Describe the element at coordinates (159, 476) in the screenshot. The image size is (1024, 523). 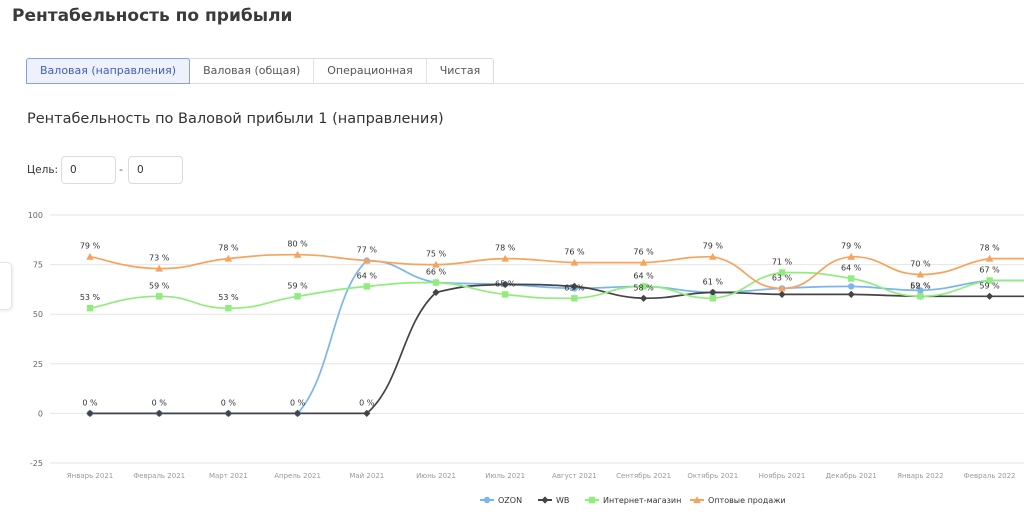
I see `x-tick-label: Февраль 2021` at that location.